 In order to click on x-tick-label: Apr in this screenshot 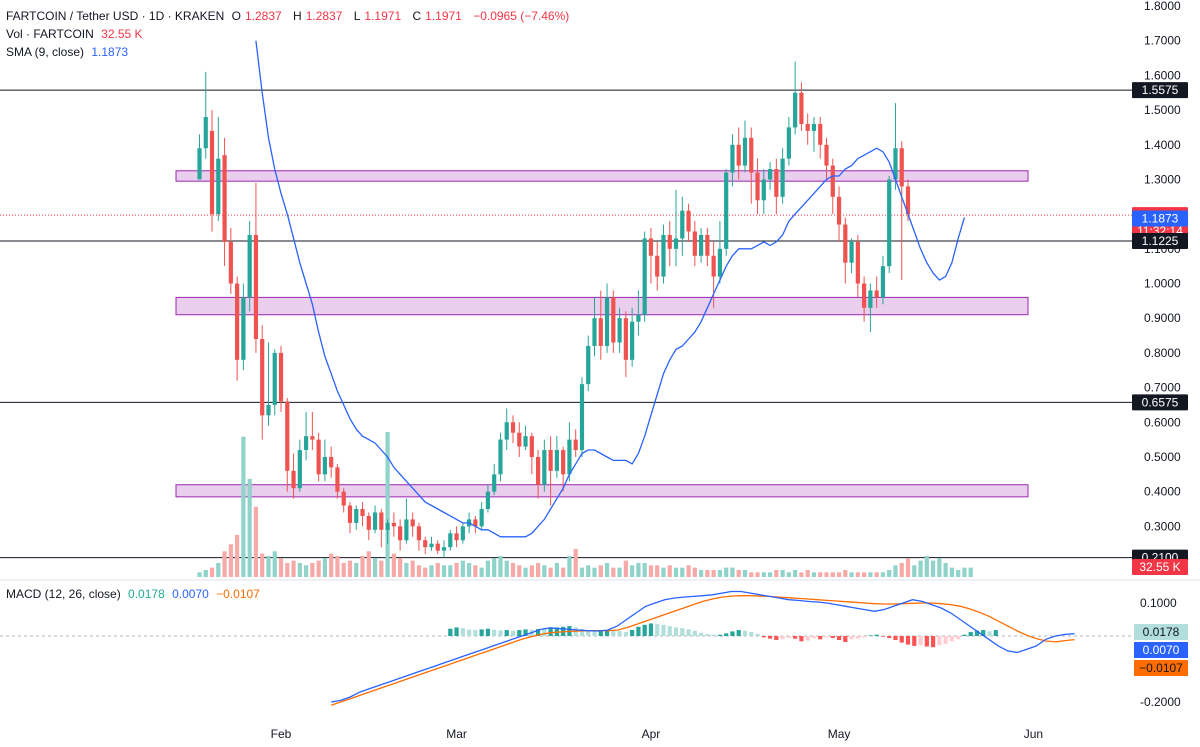, I will do `click(651, 734)`.